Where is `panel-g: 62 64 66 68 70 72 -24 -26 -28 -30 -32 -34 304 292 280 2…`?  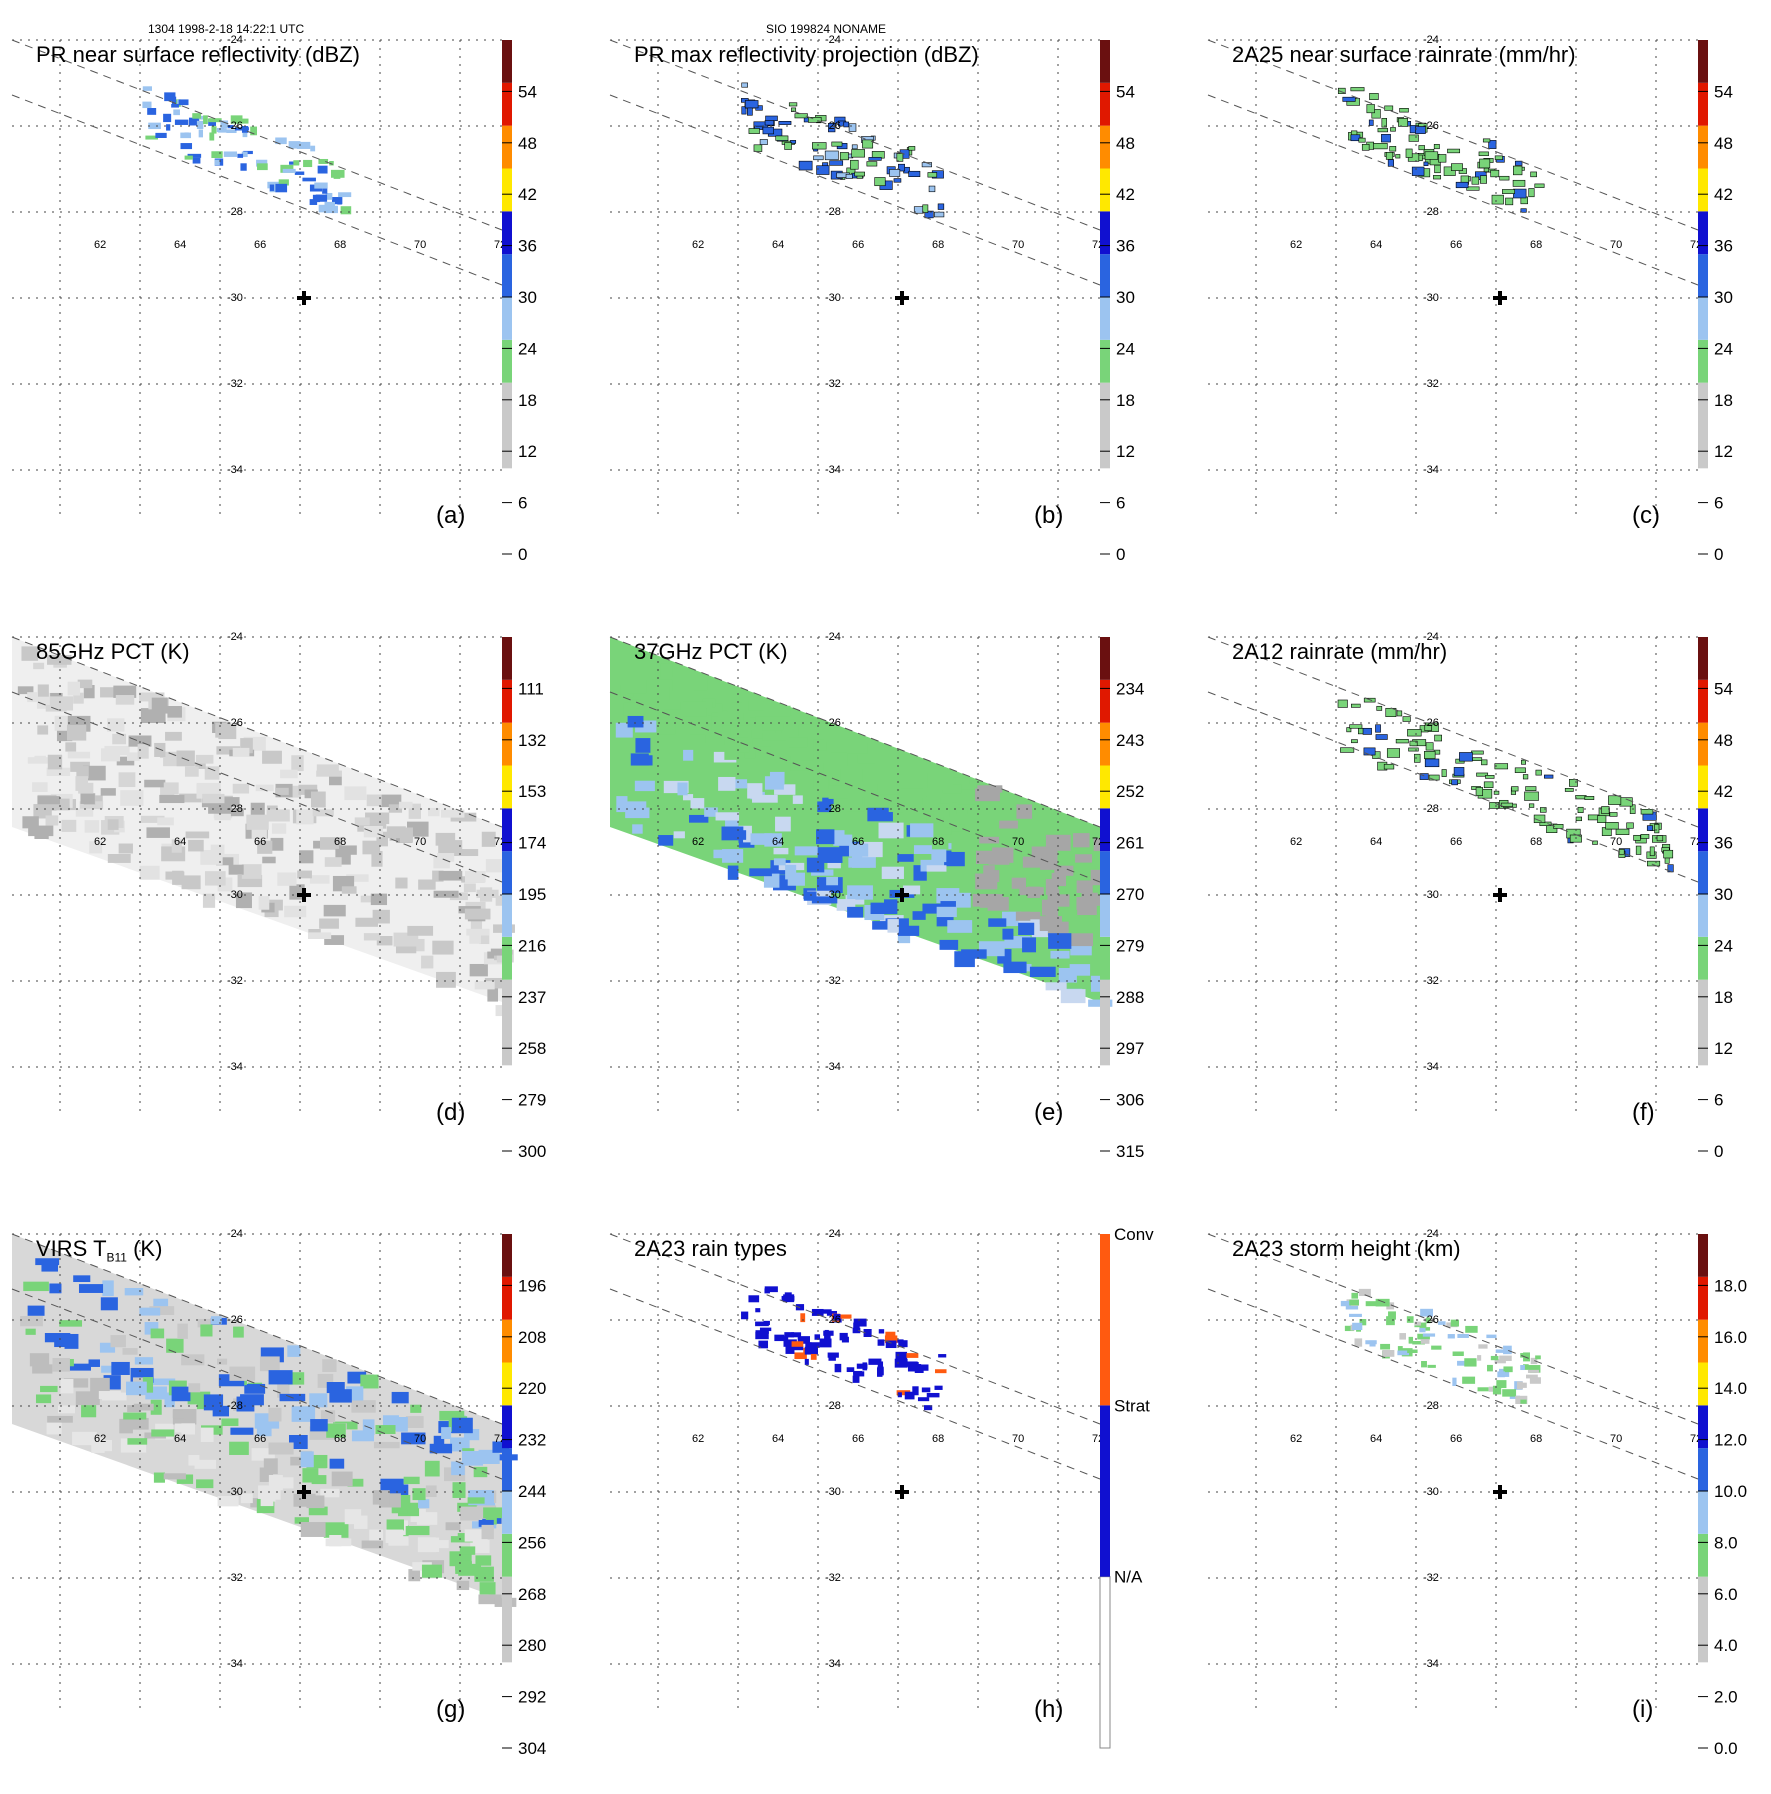 panel-g: 62 64 66 68 70 72 -24 -26 -28 -30 -32 -34 304 292 280 2… is located at coordinates (291, 1511).